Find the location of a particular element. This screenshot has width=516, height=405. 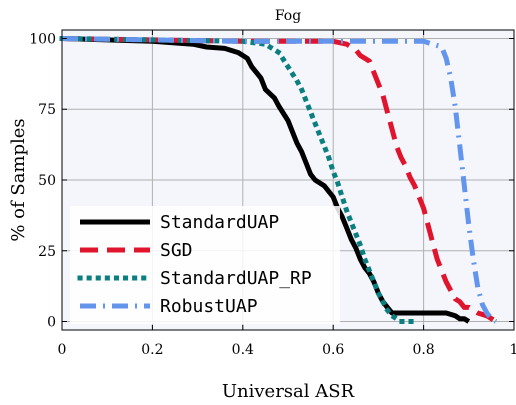

y-tick-label: 75 is located at coordinates (47, 110).